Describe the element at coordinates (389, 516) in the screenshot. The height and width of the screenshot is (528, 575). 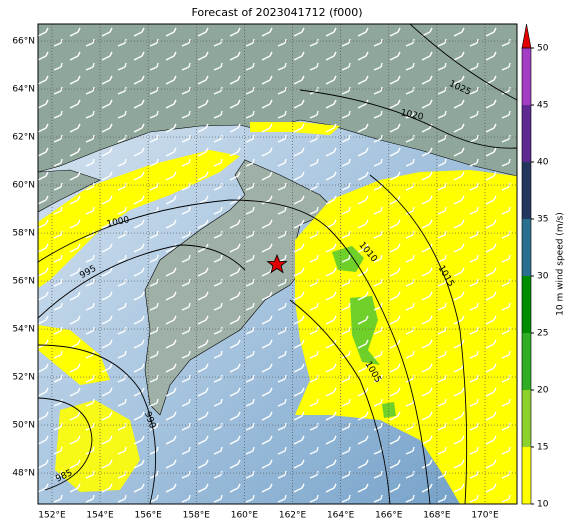
I see `lon-tick-label: 166°E` at that location.